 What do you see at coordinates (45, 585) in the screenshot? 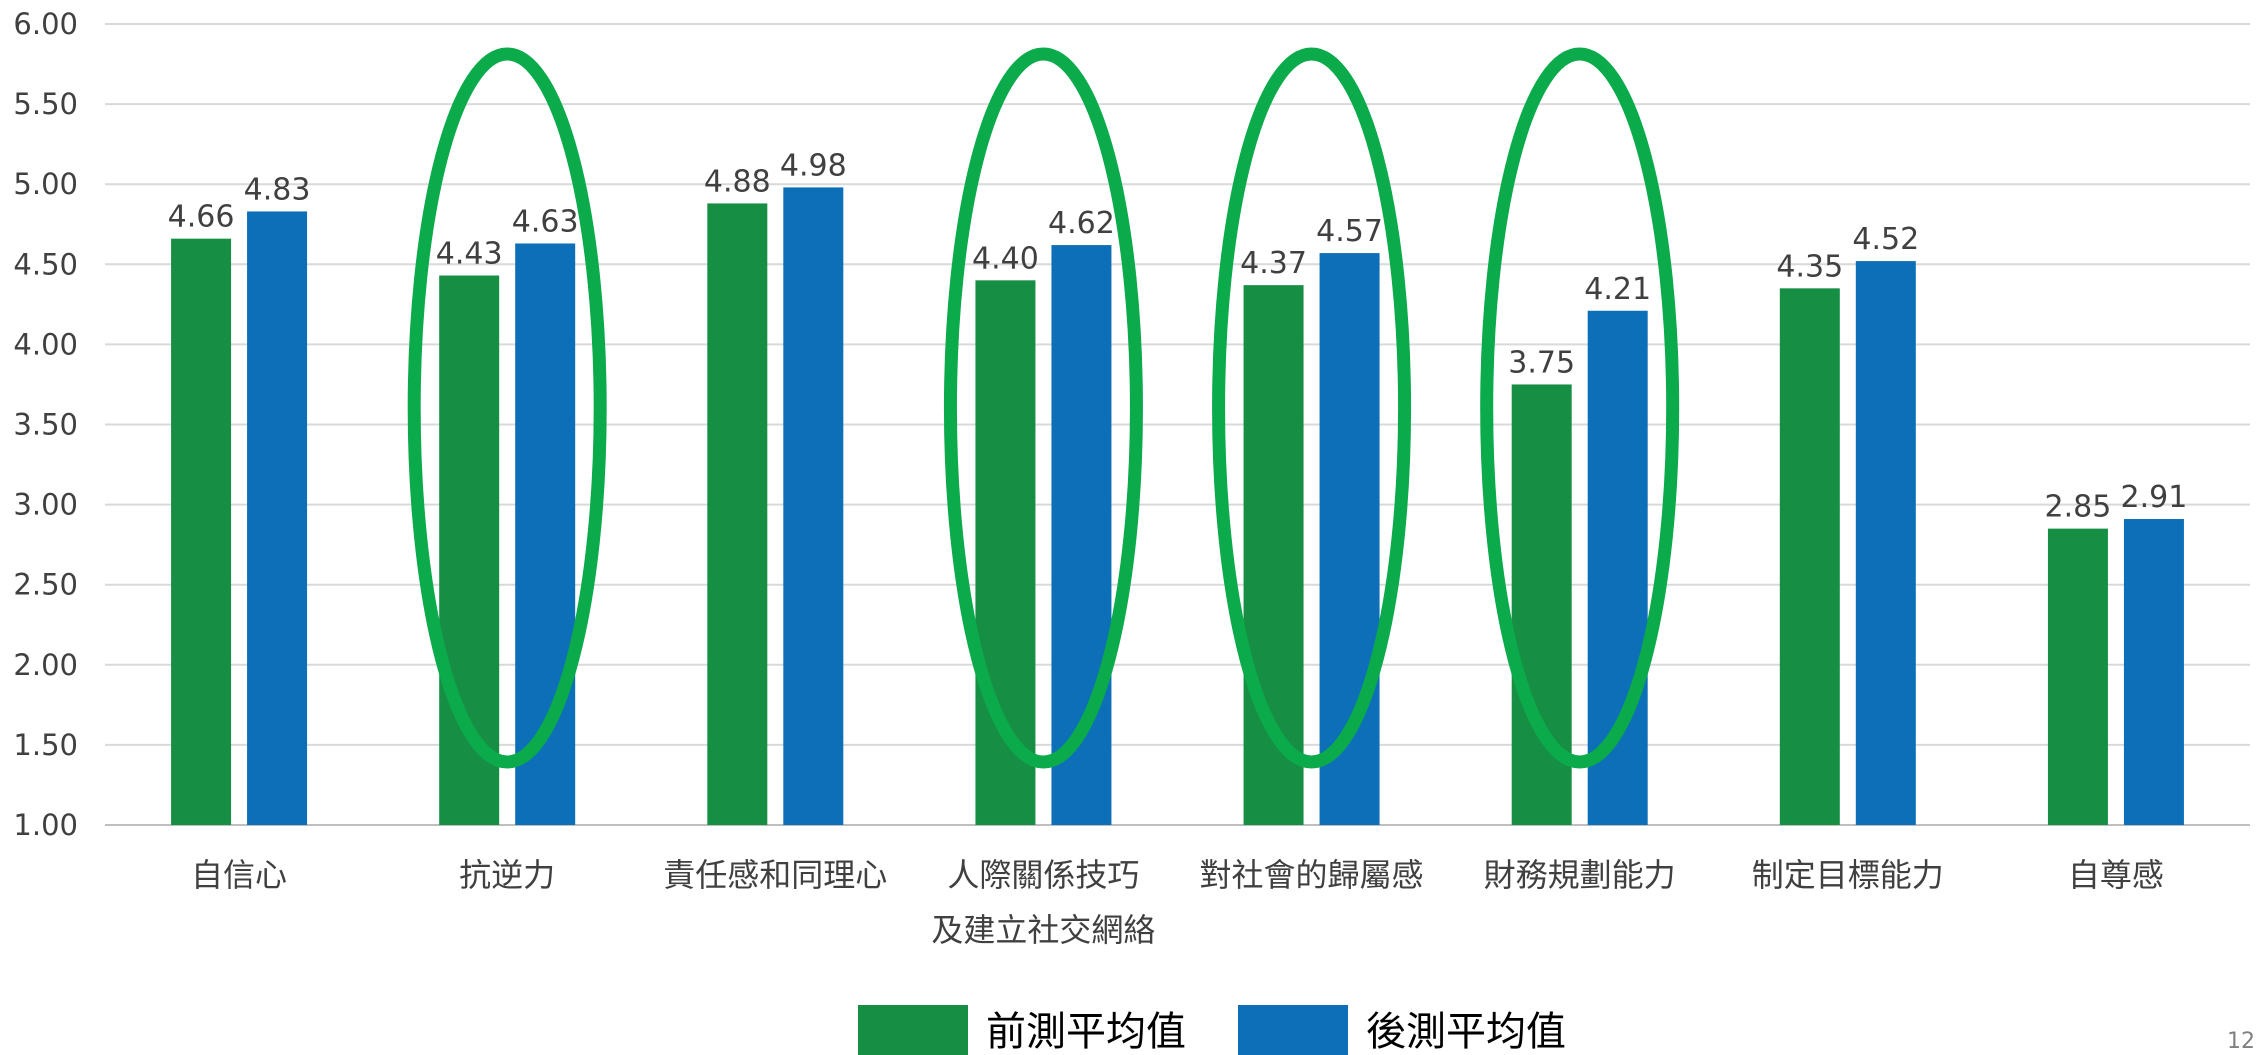
I see `y-tick-label: 2.50` at bounding box center [45, 585].